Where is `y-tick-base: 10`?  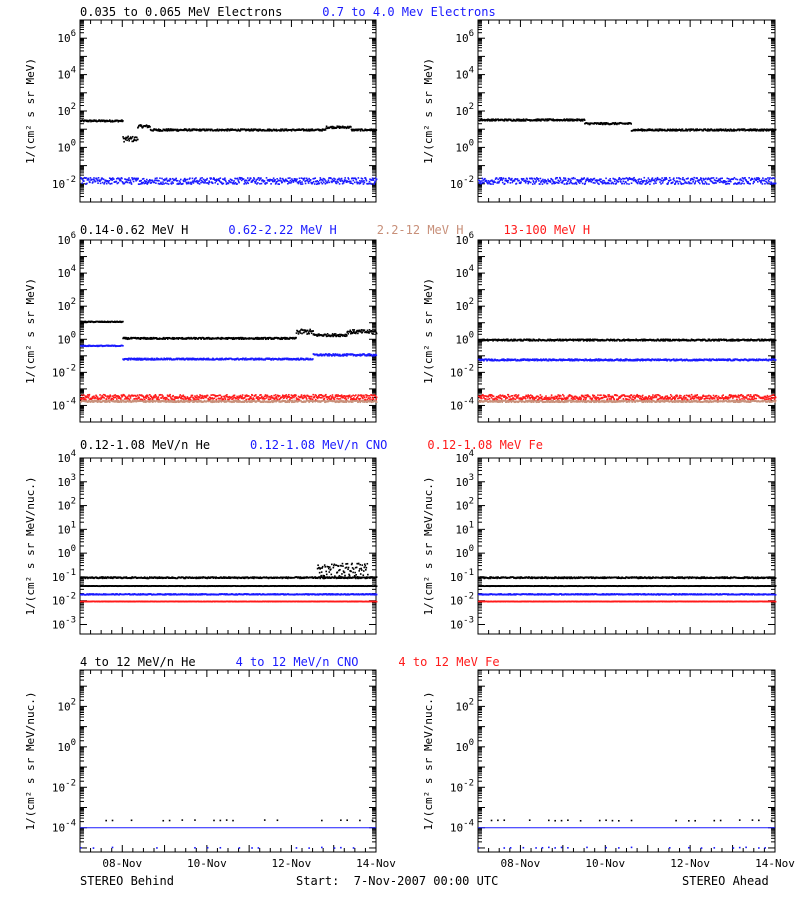 y-tick-base: 10 is located at coordinates (63, 147).